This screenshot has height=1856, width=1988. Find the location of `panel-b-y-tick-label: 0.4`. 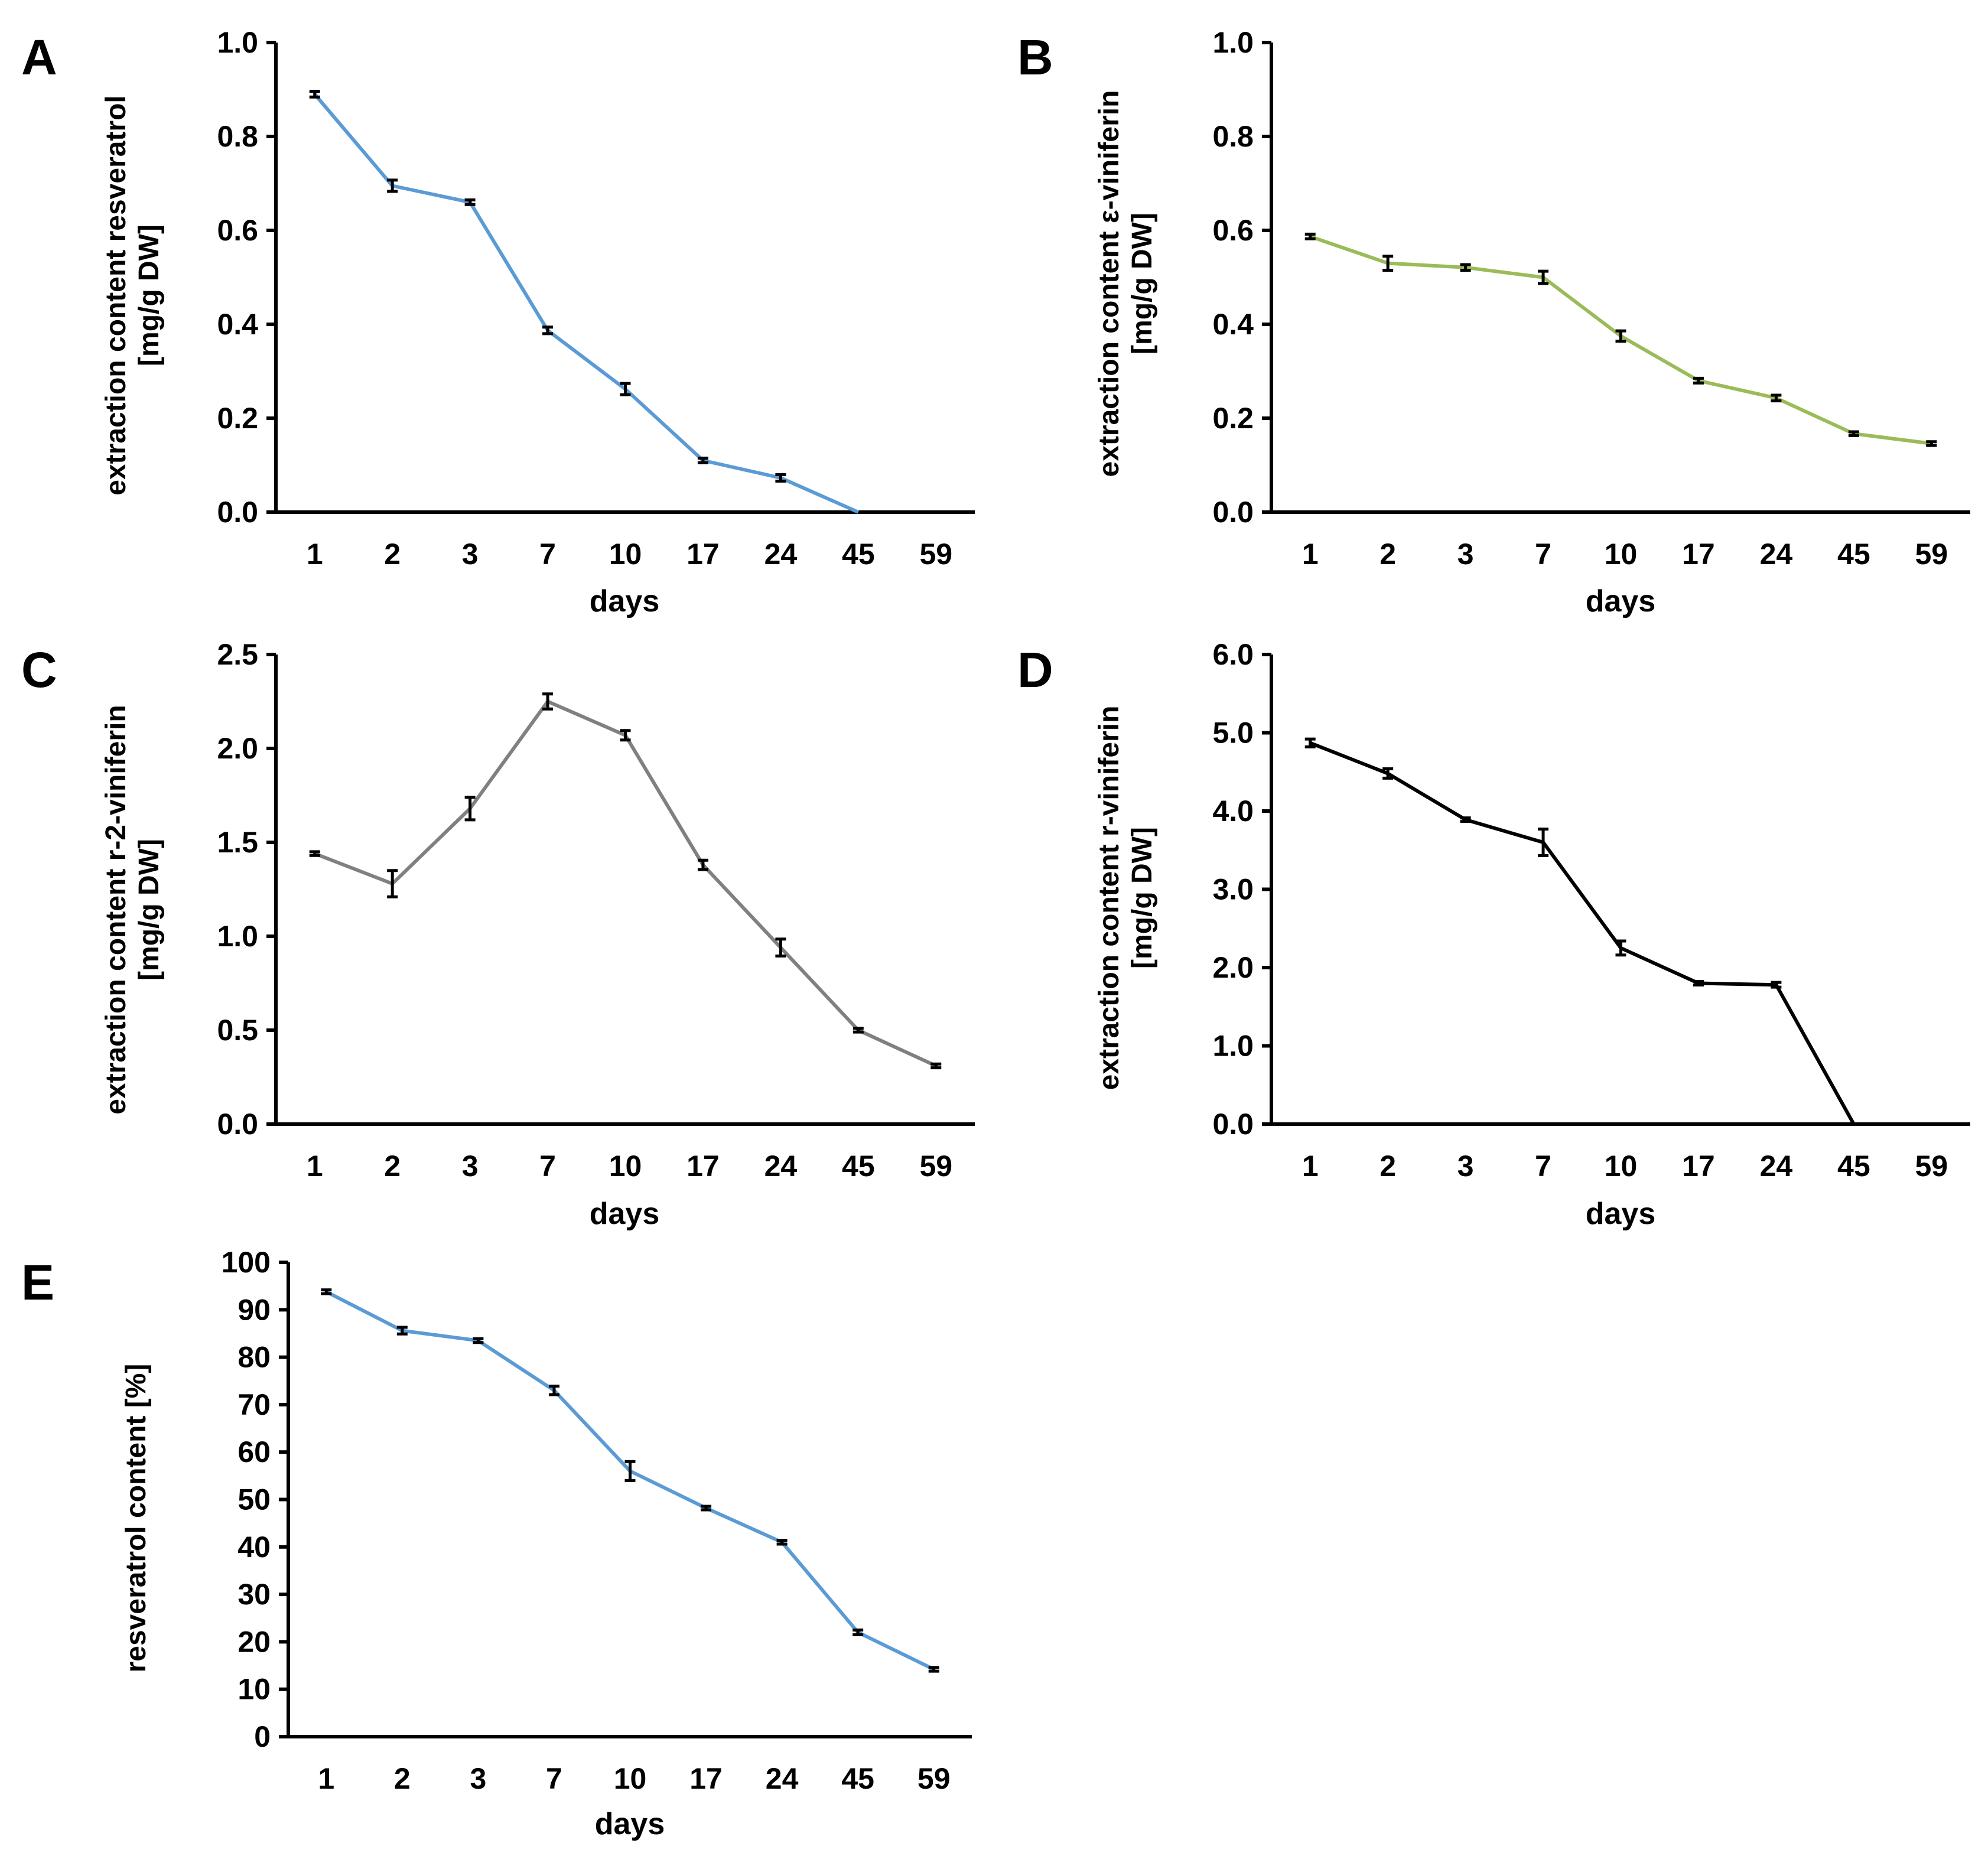

panel-b-y-tick-label: 0.4 is located at coordinates (1233, 324).